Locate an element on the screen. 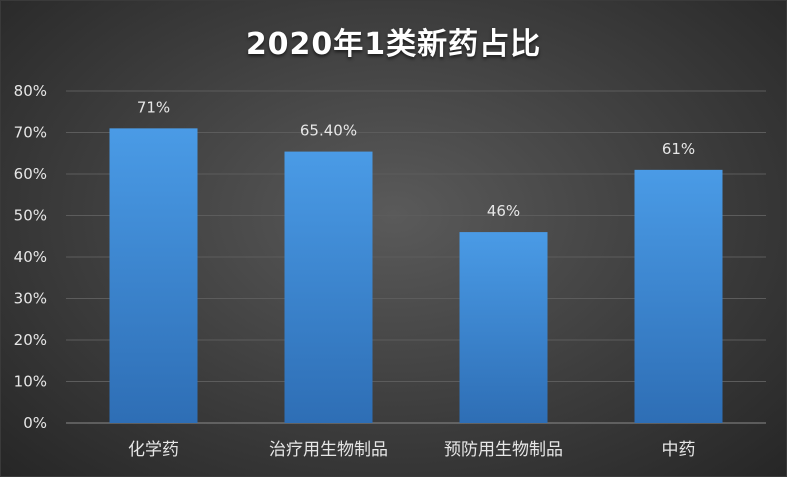  y-axis-ticks: 0% 10% 20% 30% 40% 50% 60% 70% 80% is located at coordinates (30, 257).